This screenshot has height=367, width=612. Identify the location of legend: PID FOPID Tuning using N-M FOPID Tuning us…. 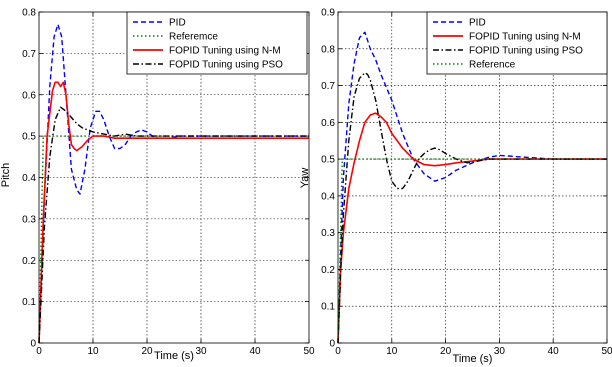
(517, 43).